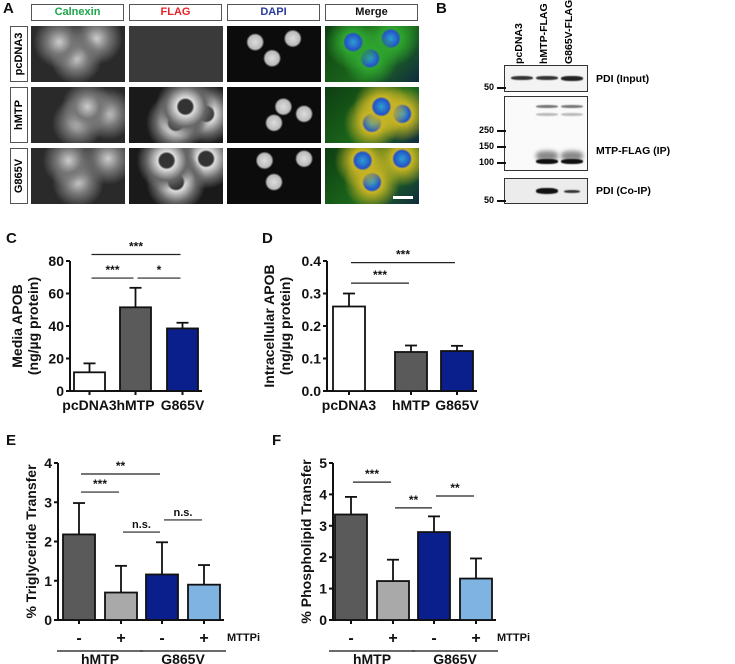  Describe the element at coordinates (56, 294) in the screenshot. I see `y-tick-label: 60` at that location.